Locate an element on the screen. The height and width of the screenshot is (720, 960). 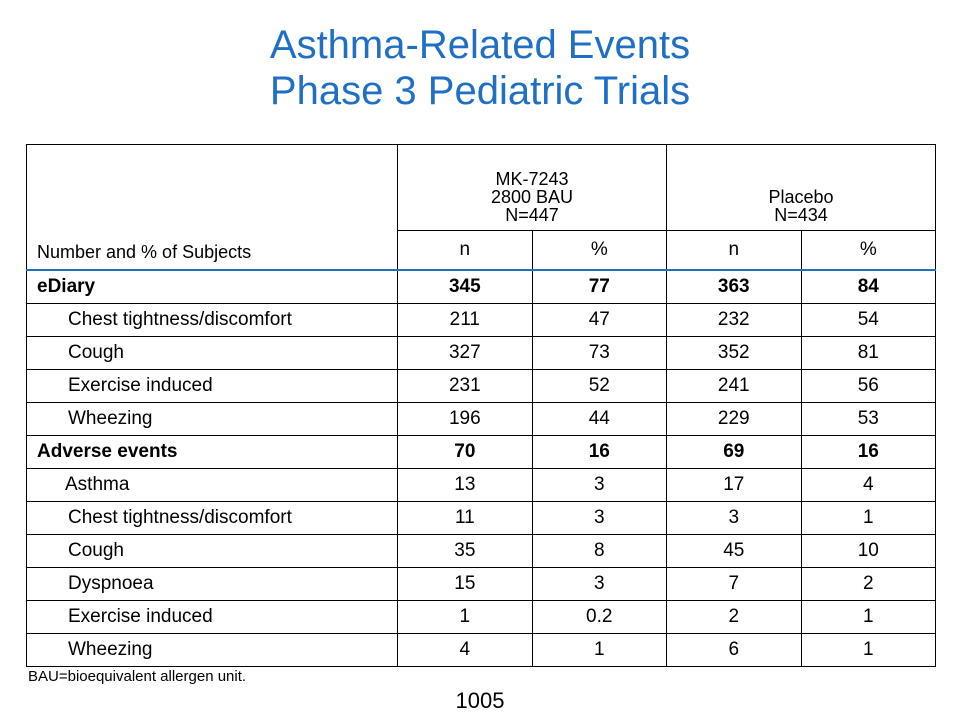
cell: 196 is located at coordinates (465, 418).